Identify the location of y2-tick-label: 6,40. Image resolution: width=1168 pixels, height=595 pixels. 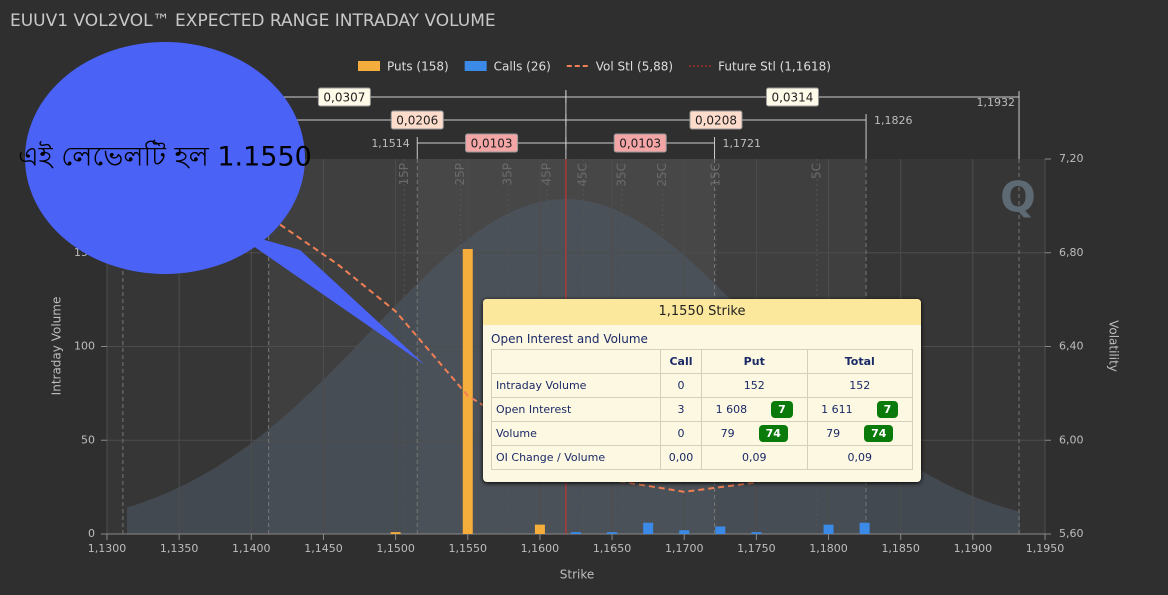
(1071, 346).